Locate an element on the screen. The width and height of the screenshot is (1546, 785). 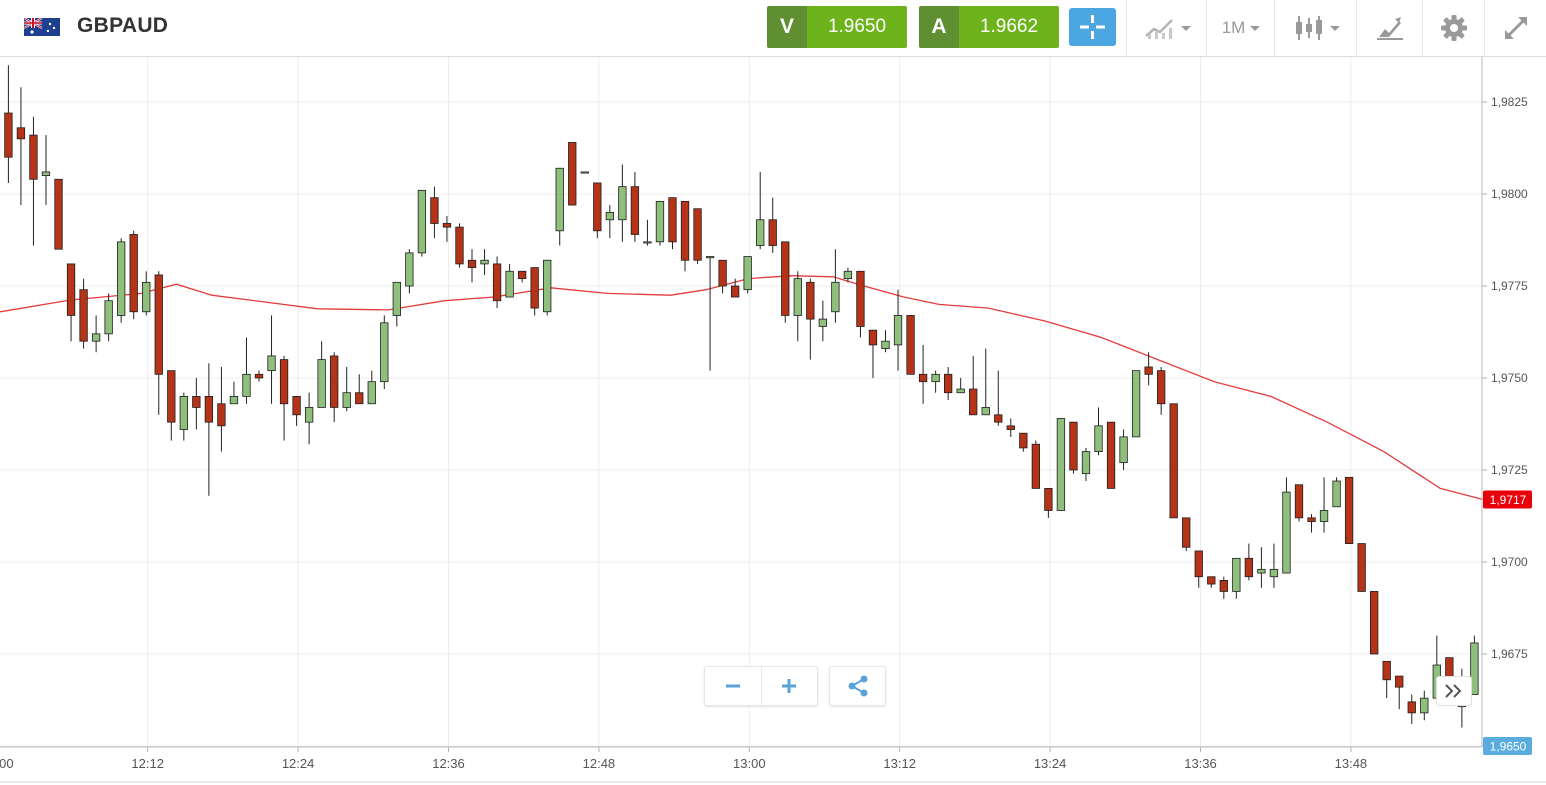
sell-button: V 1.9650 is located at coordinates (837, 27).